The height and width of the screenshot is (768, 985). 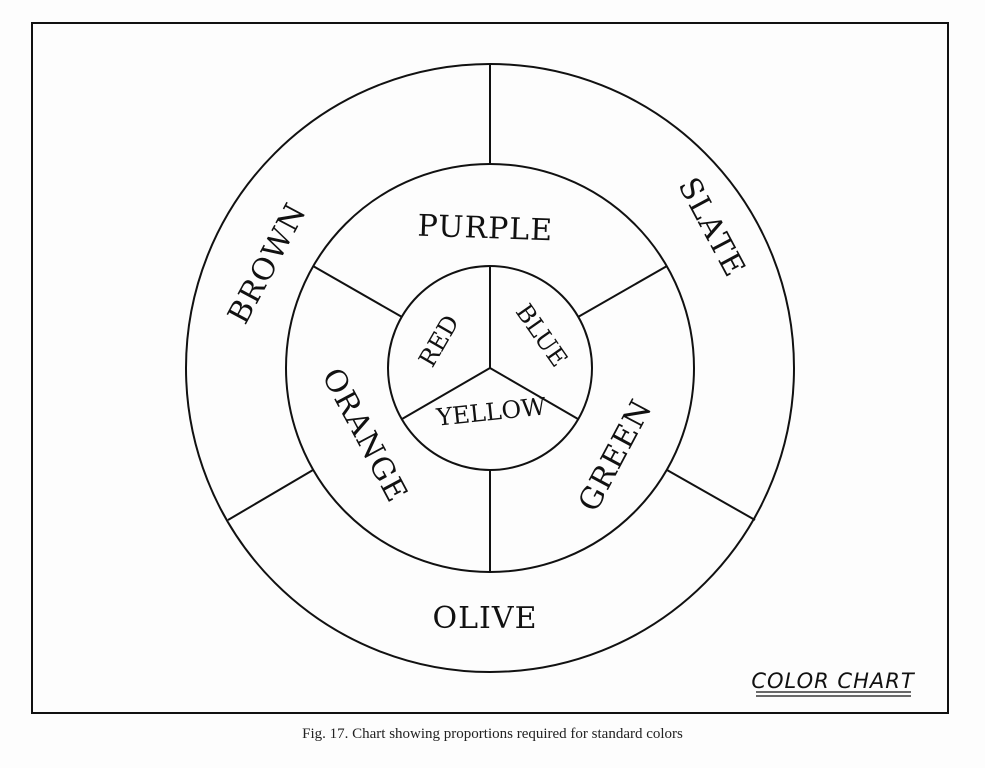 I want to click on label-red: RED, so click(x=439, y=340).